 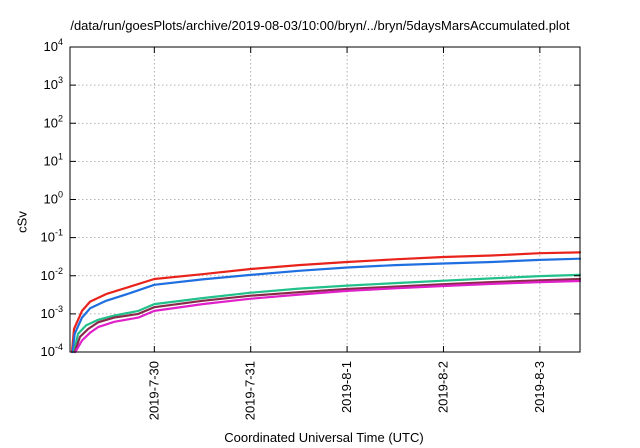 What do you see at coordinates (53, 83) in the screenshot?
I see `y-tick-label: 10³` at bounding box center [53, 83].